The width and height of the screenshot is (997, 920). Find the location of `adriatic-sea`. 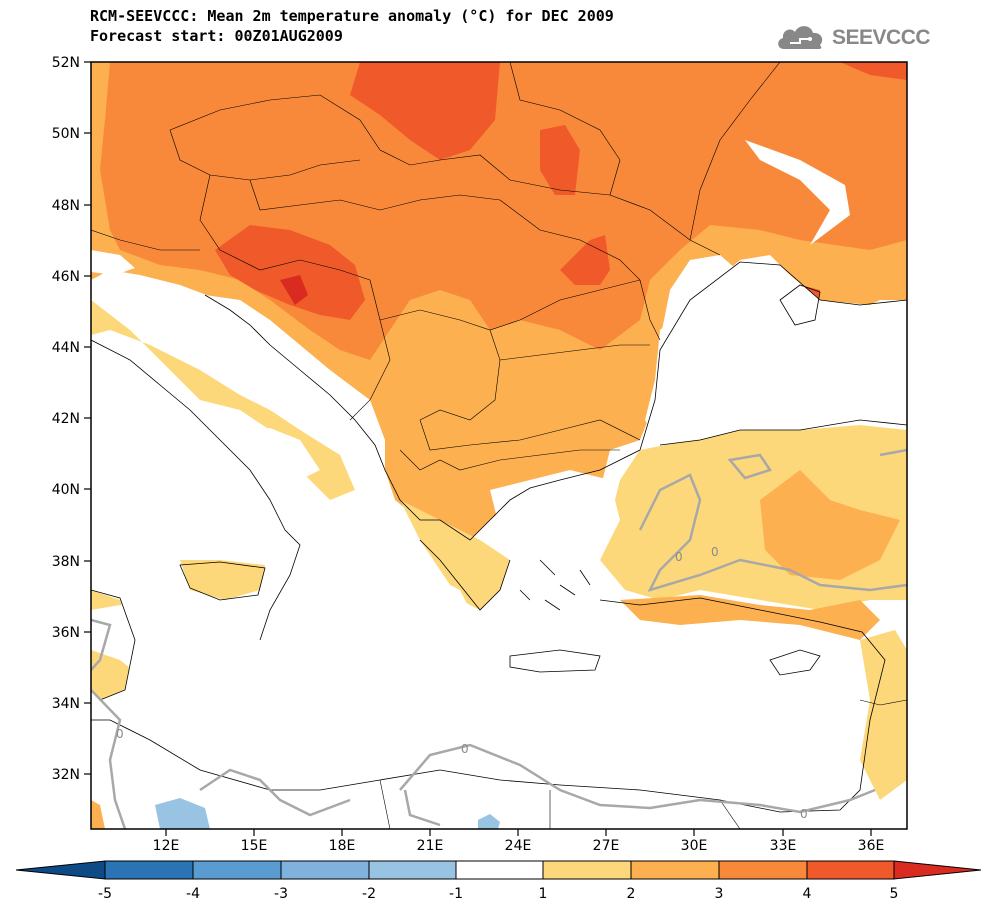

adriatic-sea is located at coordinates (295, 382).